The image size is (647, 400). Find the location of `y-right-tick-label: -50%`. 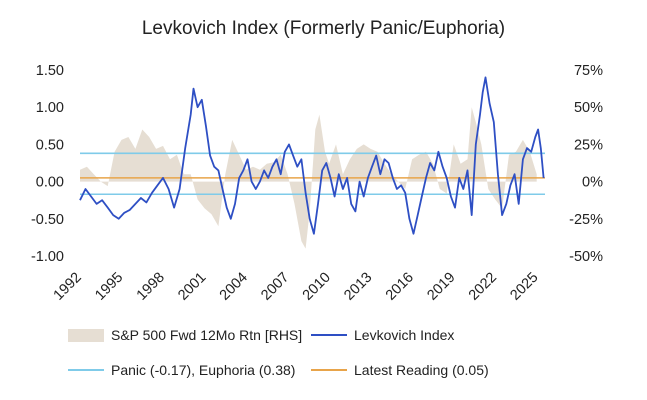

y-right-tick-label: -50% is located at coordinates (586, 257).